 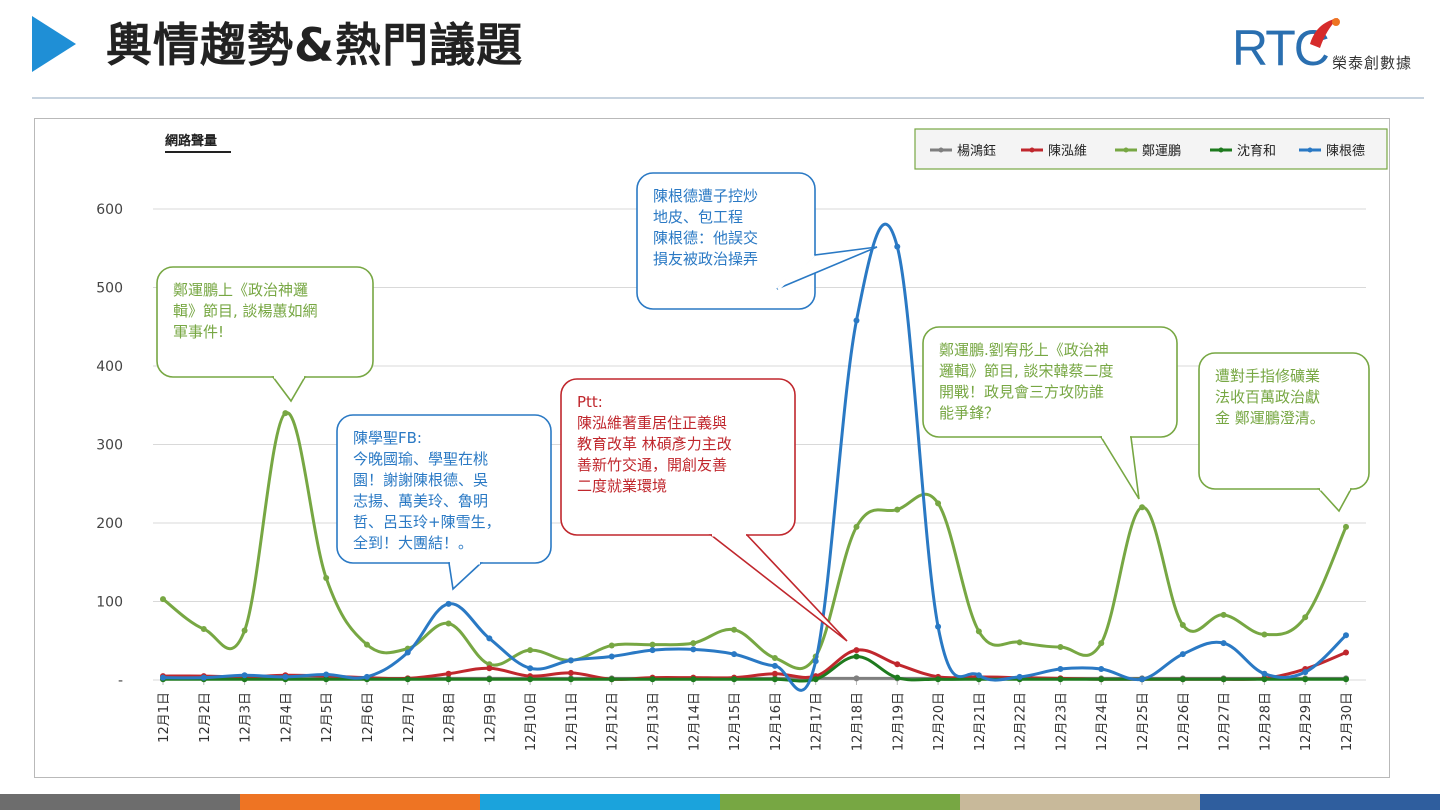 I want to click on chart-title: 網路聲量, so click(x=191, y=141).